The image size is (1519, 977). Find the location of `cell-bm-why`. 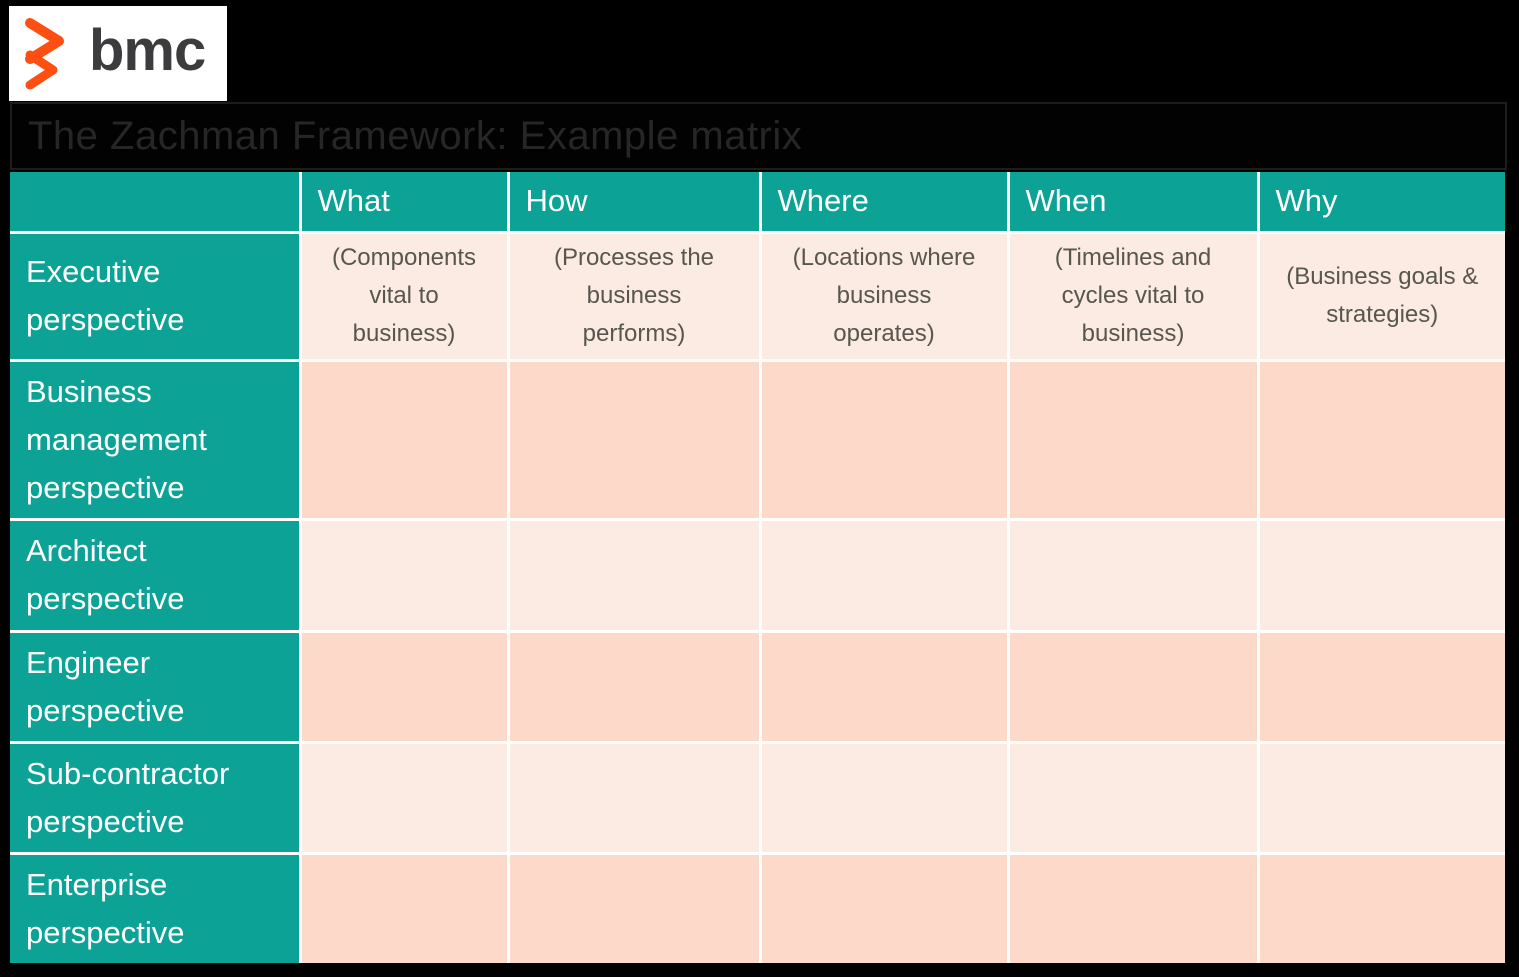

cell-bm-why is located at coordinates (1380, 439).